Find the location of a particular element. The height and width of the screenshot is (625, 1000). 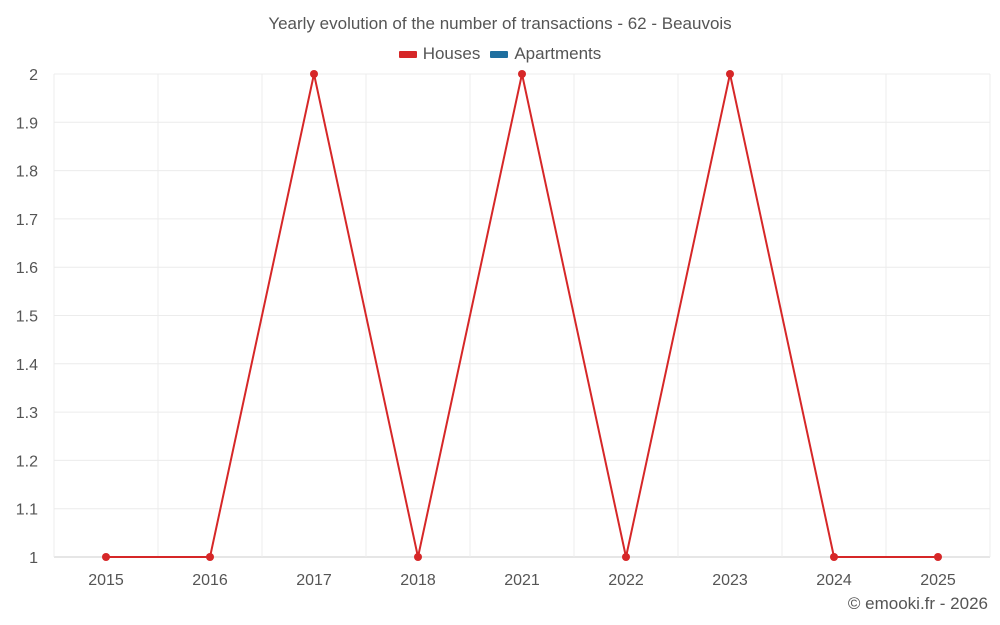

legend: Houses Apartments is located at coordinates (500, 54).